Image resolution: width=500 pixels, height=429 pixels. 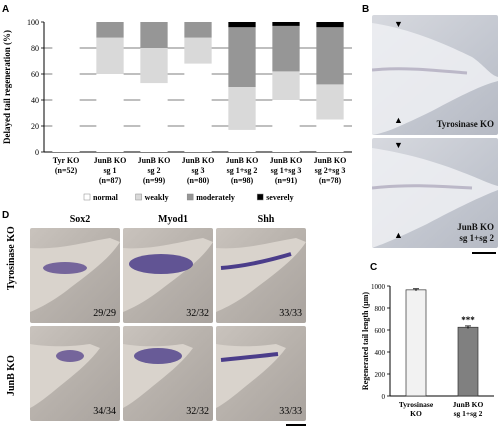 What do you see at coordinates (6, 215) in the screenshot?
I see `panel-label-d: D` at bounding box center [6, 215].